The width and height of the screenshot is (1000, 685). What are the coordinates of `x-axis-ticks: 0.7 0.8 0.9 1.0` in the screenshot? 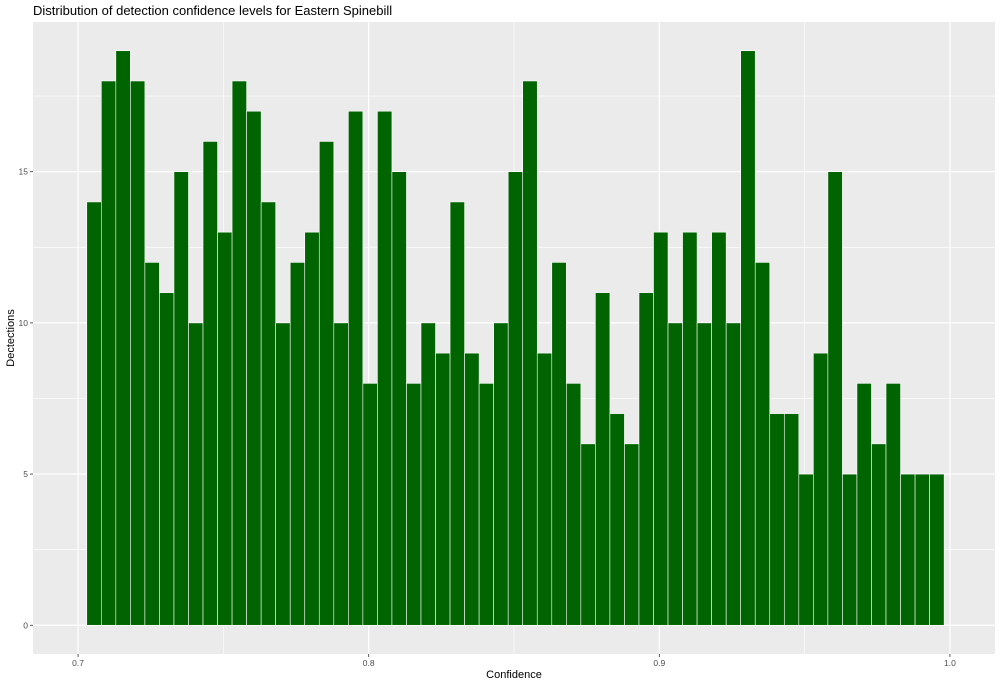 It's located at (514, 661).